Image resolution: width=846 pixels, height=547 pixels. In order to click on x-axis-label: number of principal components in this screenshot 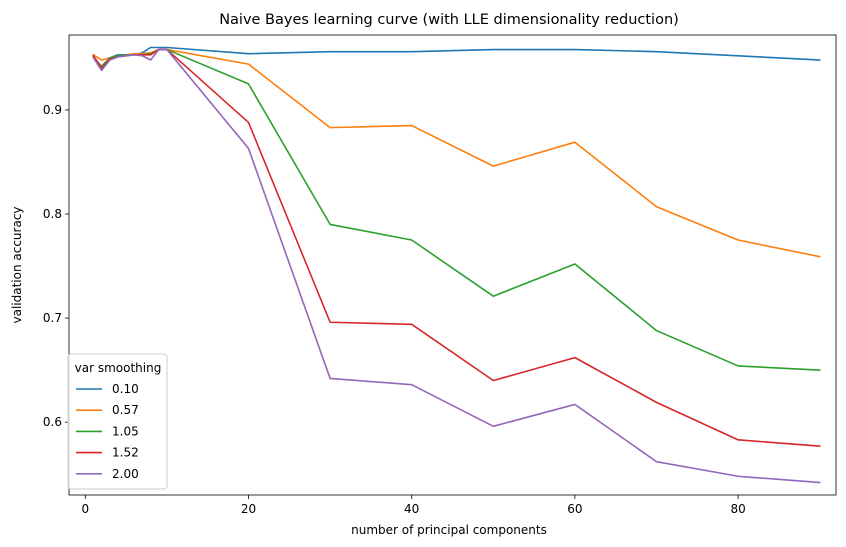, I will do `click(449, 530)`.